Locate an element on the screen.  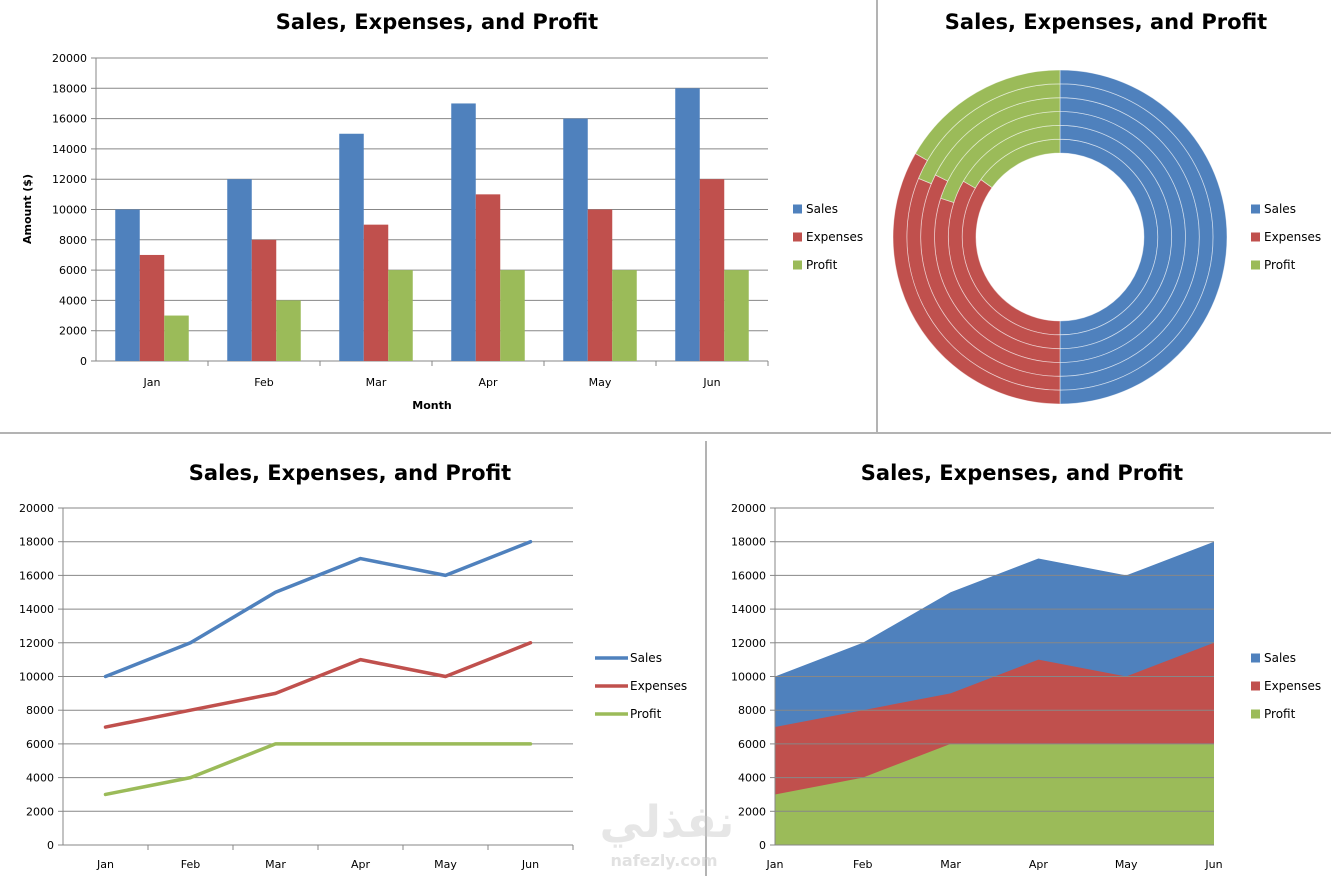
bar-y-tick-label: 10000 is located at coordinates (69, 210).